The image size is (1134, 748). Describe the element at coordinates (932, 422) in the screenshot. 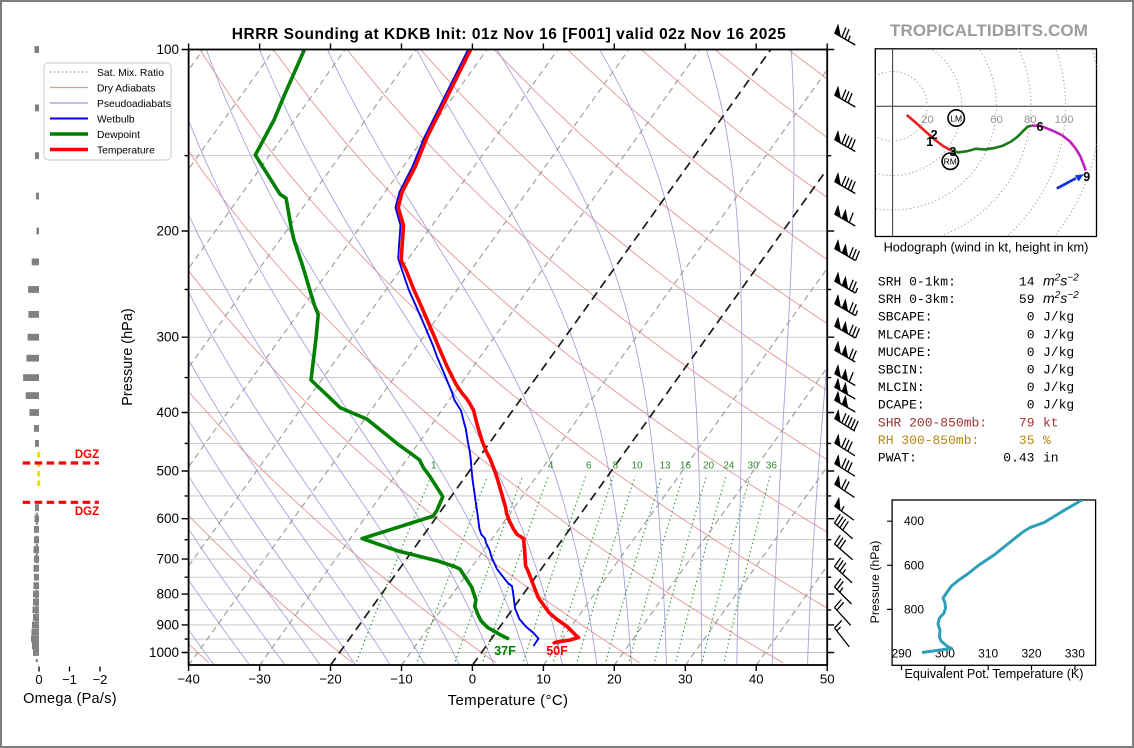

I see `svg-text: SHR 200-850mb:` at that location.